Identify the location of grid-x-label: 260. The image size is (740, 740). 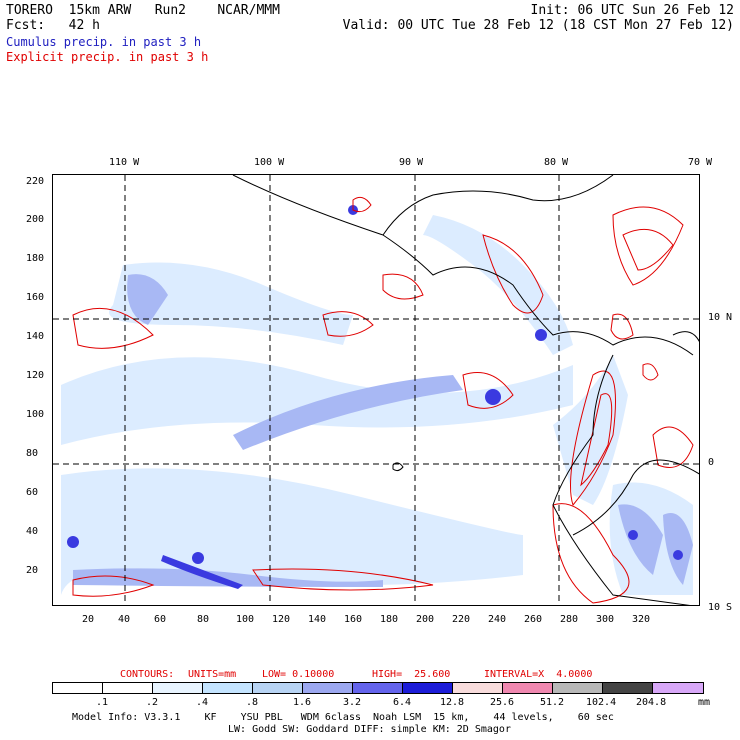
(533, 619).